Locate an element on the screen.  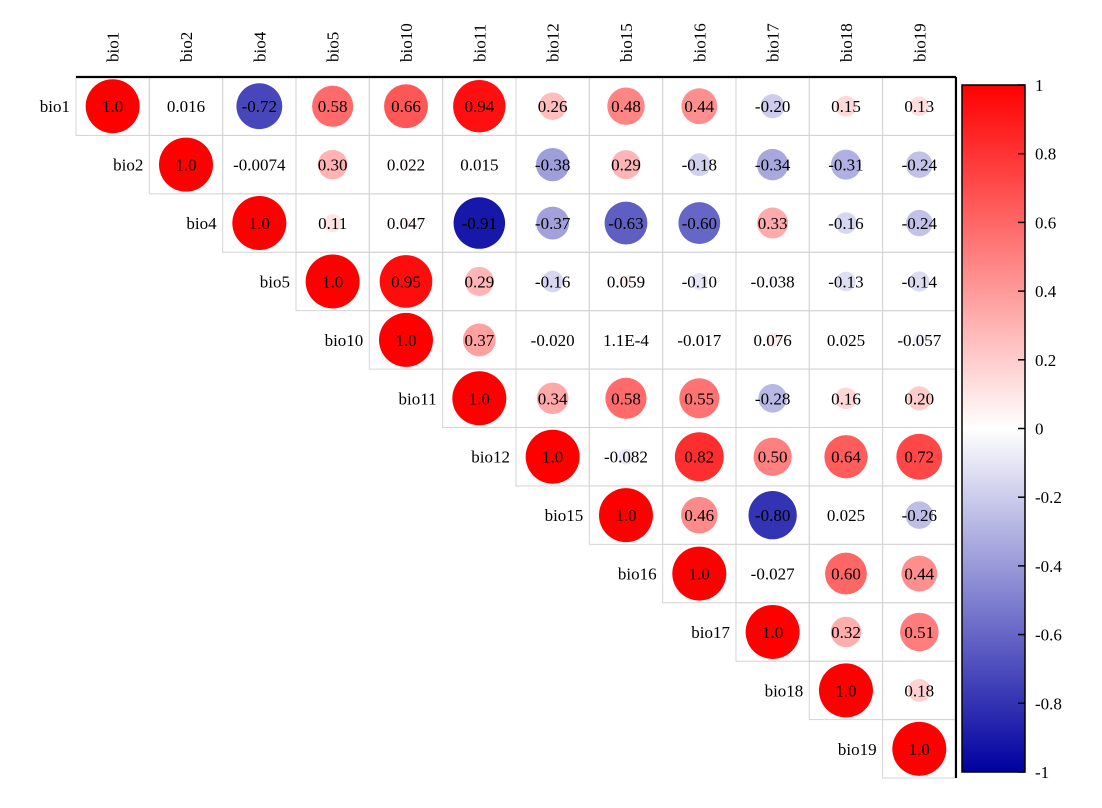
colorbar-tick-label: 0 is located at coordinates (1039, 429).